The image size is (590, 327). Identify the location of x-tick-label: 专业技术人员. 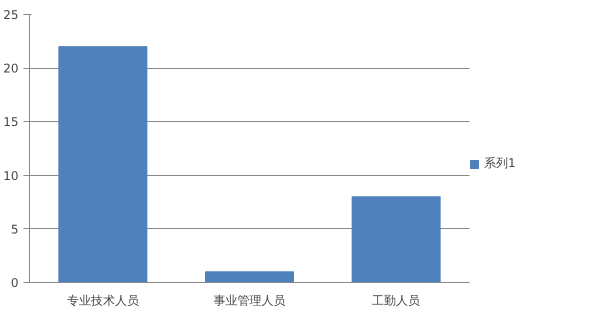
(102, 301).